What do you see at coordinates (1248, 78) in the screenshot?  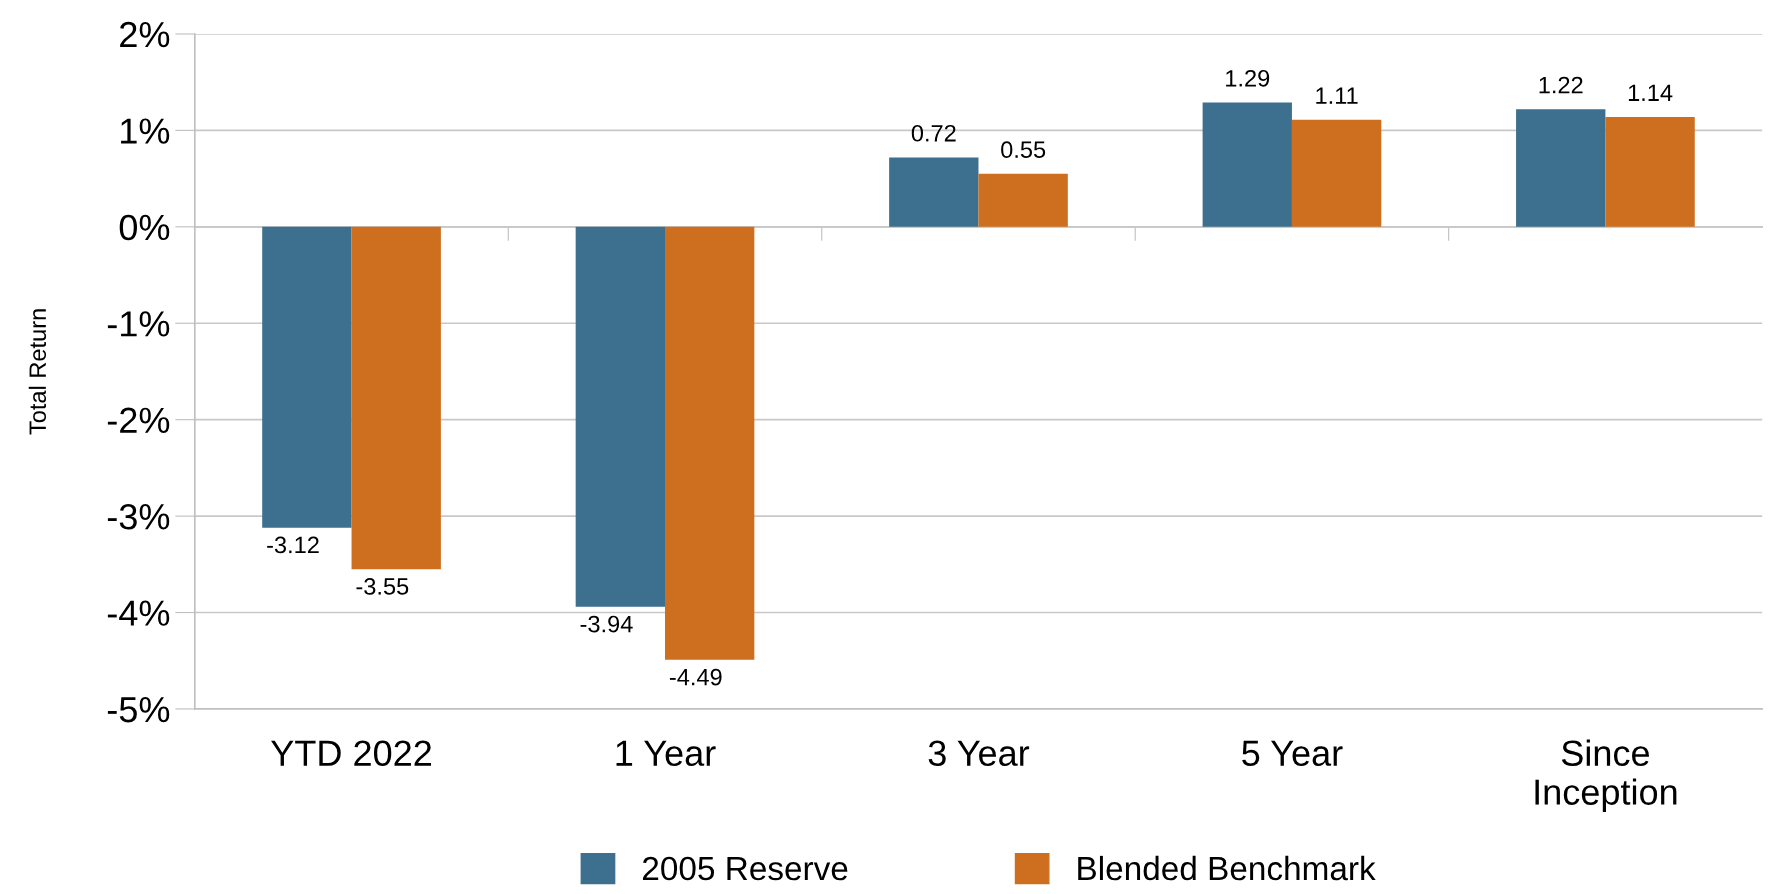 I see `data-label: 1.29` at bounding box center [1248, 78].